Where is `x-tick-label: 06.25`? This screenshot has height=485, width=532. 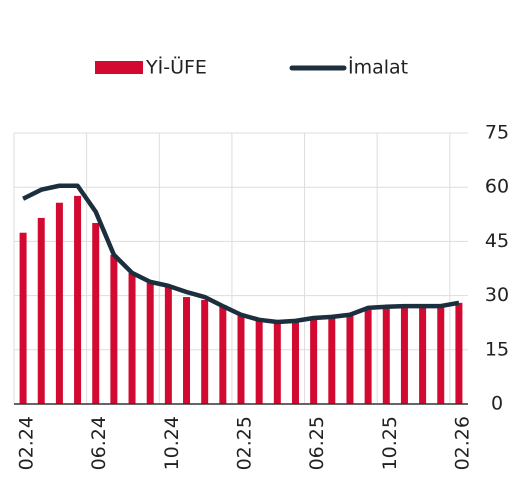 x-tick-label: 06.25 is located at coordinates (317, 443).